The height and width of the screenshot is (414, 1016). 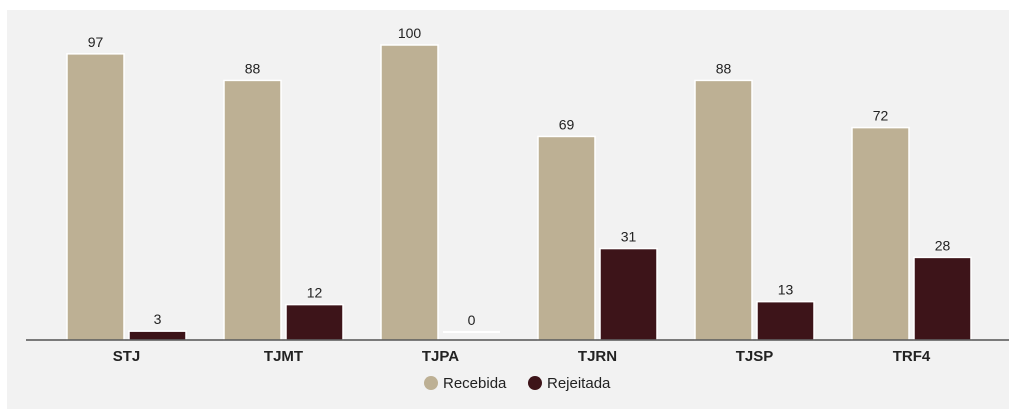 I want to click on data-label: 28, so click(x=943, y=245).